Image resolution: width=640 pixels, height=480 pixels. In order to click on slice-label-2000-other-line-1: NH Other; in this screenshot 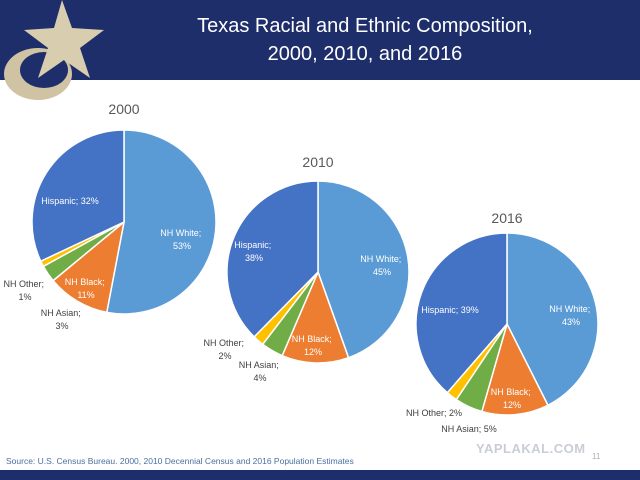, I will do `click(23, 284)`.